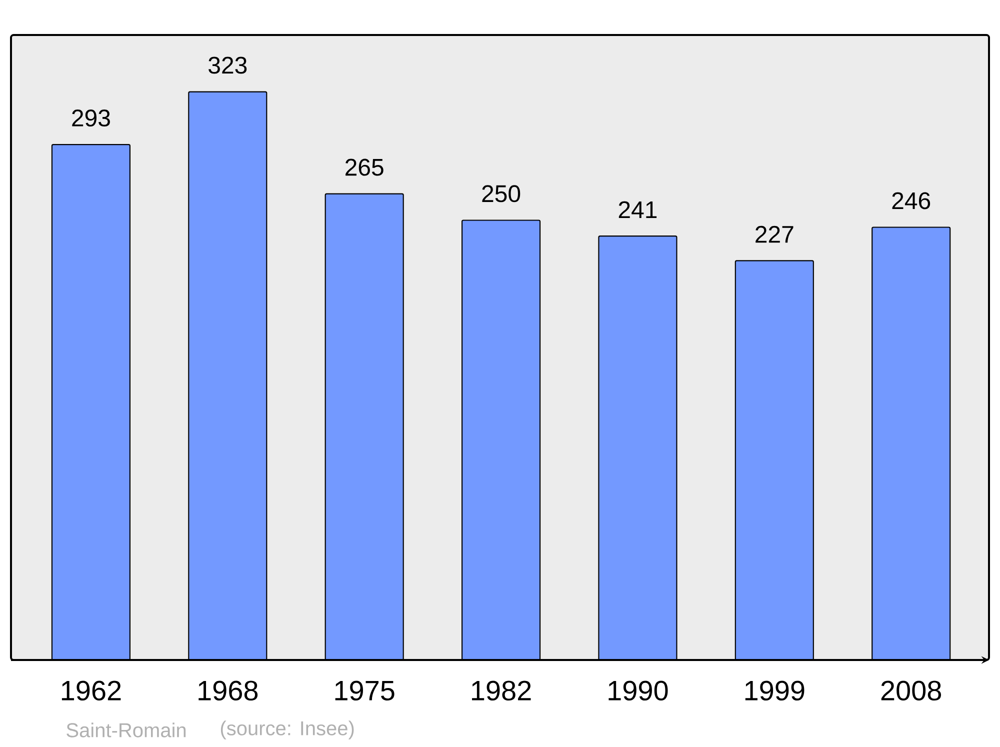 The height and width of the screenshot is (747, 1000). Describe the element at coordinates (501, 690) in the screenshot. I see `x-tick-label: 1982` at that location.